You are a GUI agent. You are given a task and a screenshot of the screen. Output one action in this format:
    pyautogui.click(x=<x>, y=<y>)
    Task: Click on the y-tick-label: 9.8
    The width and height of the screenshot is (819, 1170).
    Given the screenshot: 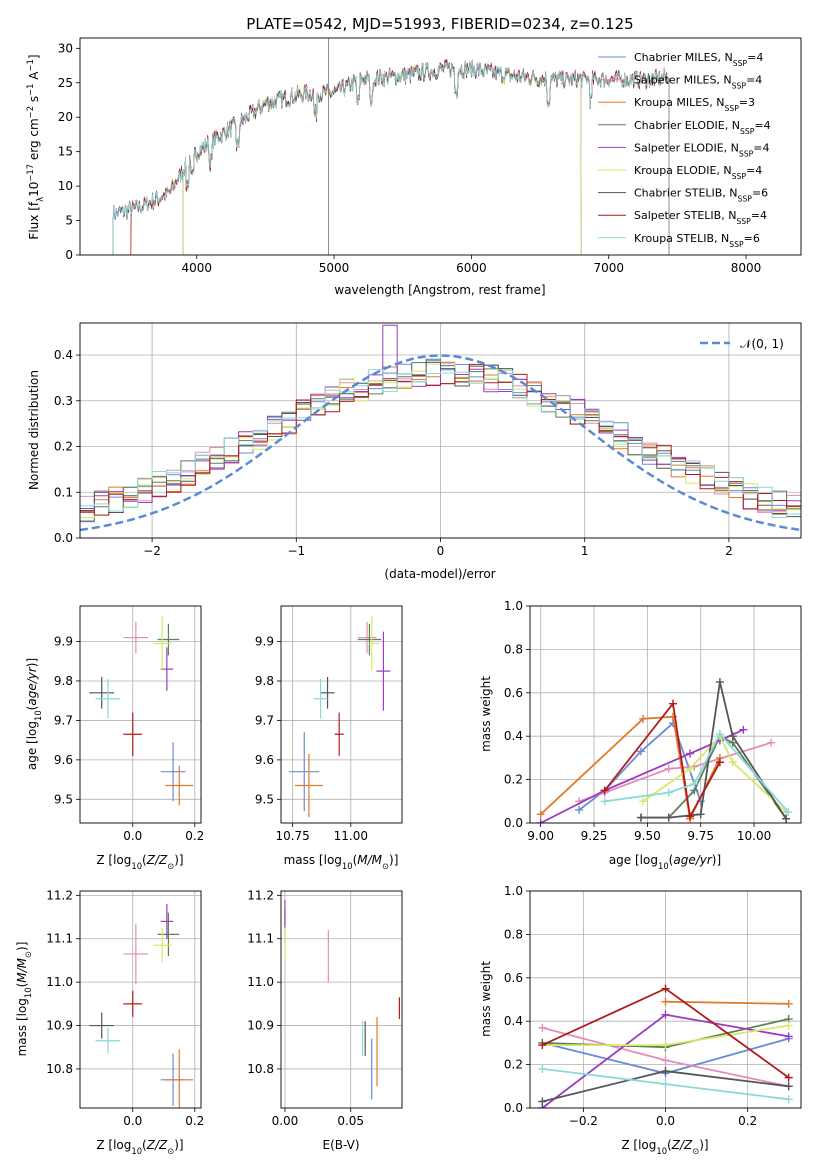 What is the action you would take?
    pyautogui.click(x=63, y=681)
    